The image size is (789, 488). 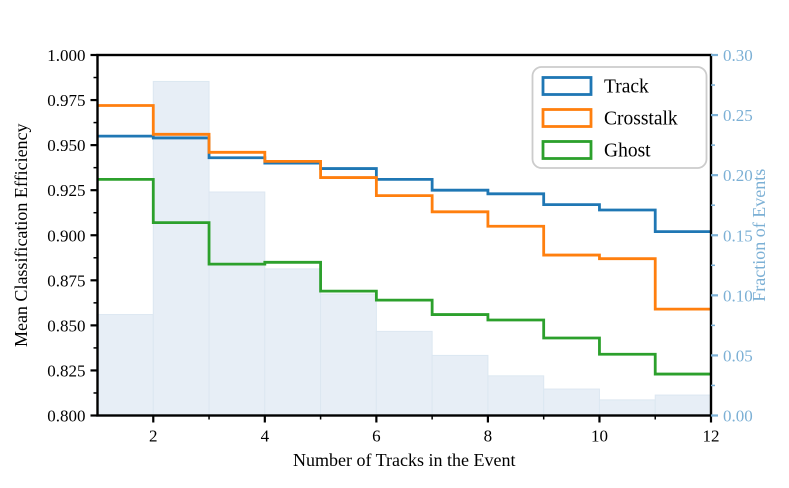 What do you see at coordinates (711, 436) in the screenshot?
I see `x-tick-label: 12` at bounding box center [711, 436].